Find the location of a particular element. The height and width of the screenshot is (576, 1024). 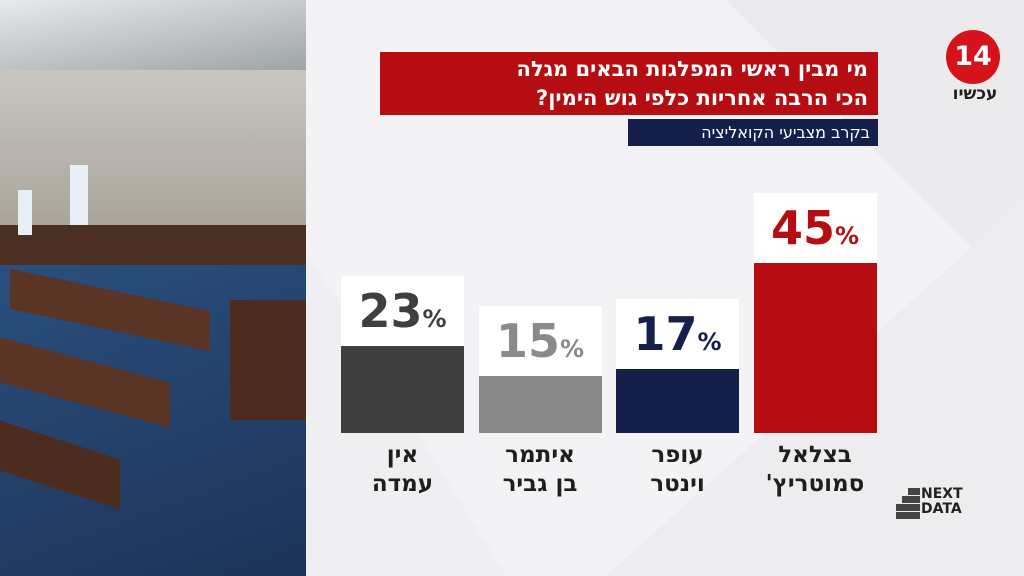

x-tick-label: איתמר בן גביר is located at coordinates (540, 469).